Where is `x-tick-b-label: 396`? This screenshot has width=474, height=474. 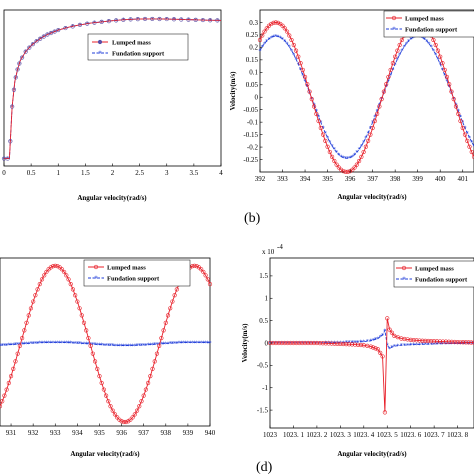
x-tick-b-label: 396 is located at coordinates (350, 179).